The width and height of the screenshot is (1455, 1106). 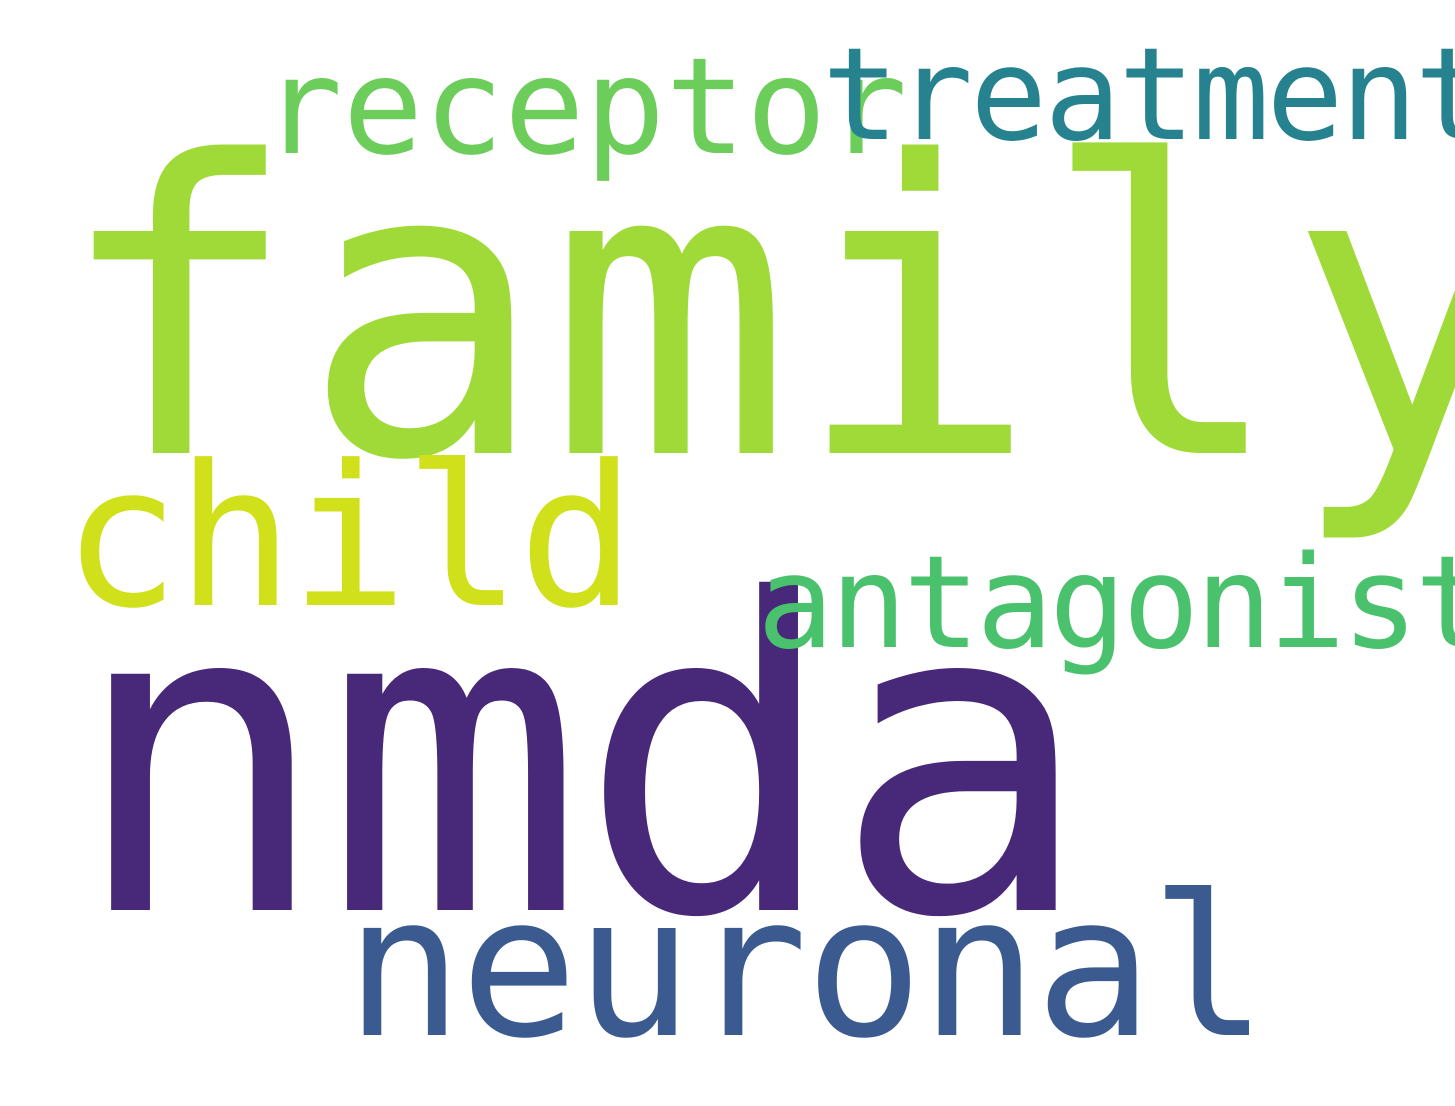 What do you see at coordinates (1138, 95) in the screenshot?
I see `word-treatment: treatment` at bounding box center [1138, 95].